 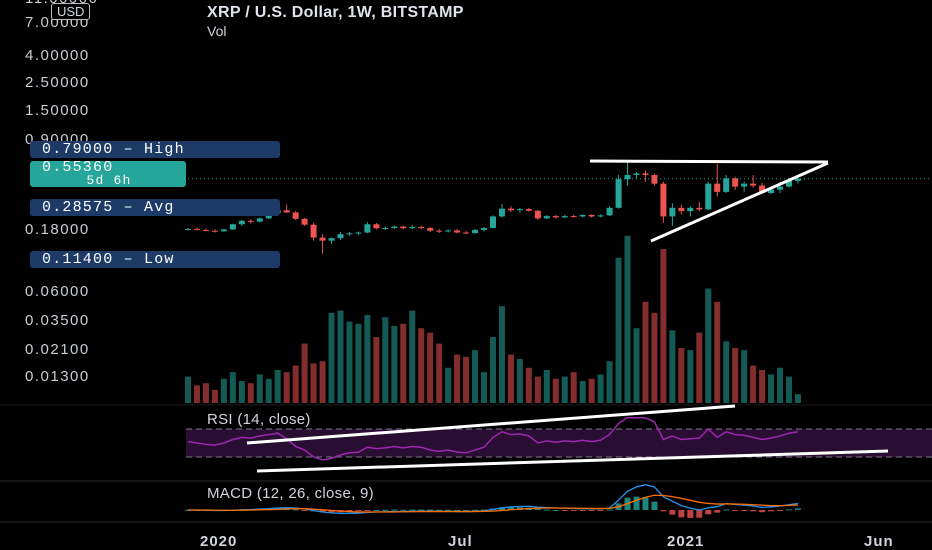 What do you see at coordinates (547, 541) in the screenshot?
I see `time-axis: 2020 Jul 2021 Jun` at bounding box center [547, 541].